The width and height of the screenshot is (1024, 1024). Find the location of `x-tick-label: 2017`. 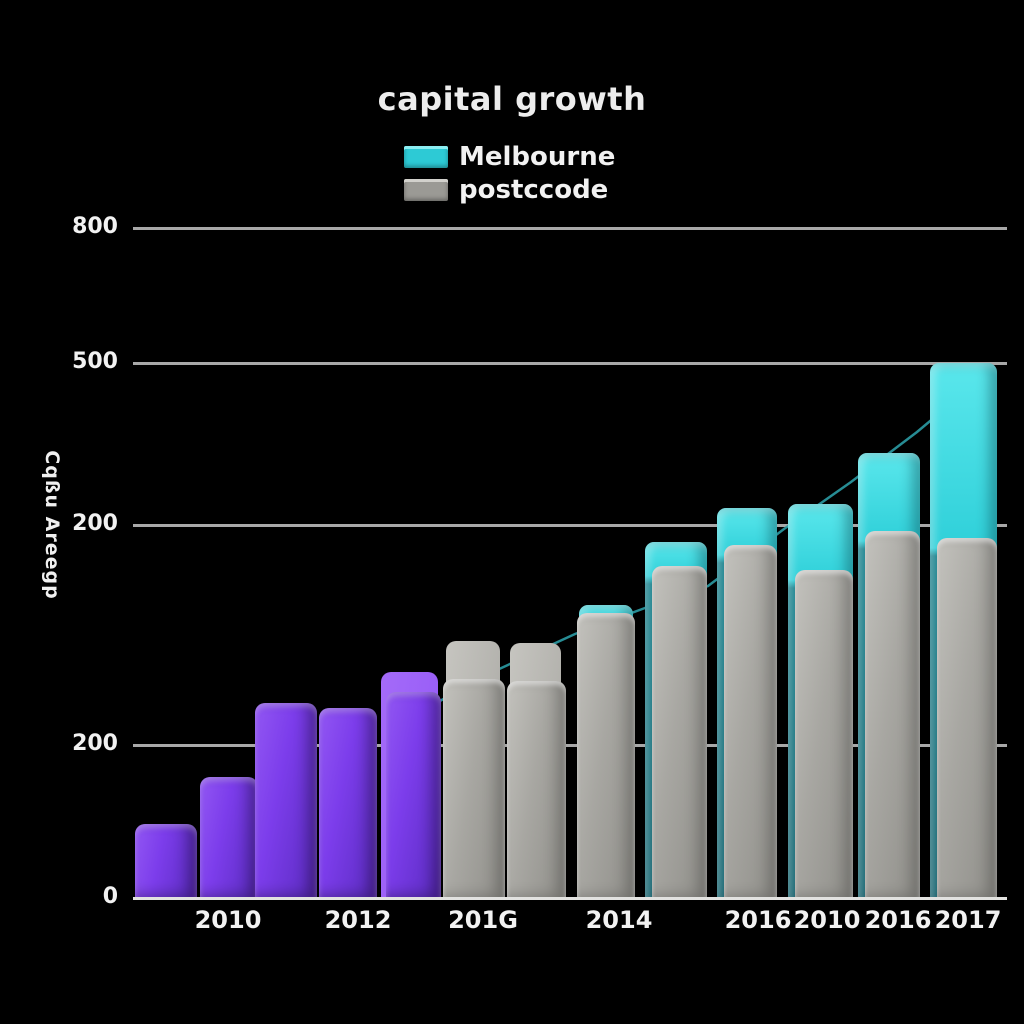

x-tick-label: 2017 is located at coordinates (968, 920).